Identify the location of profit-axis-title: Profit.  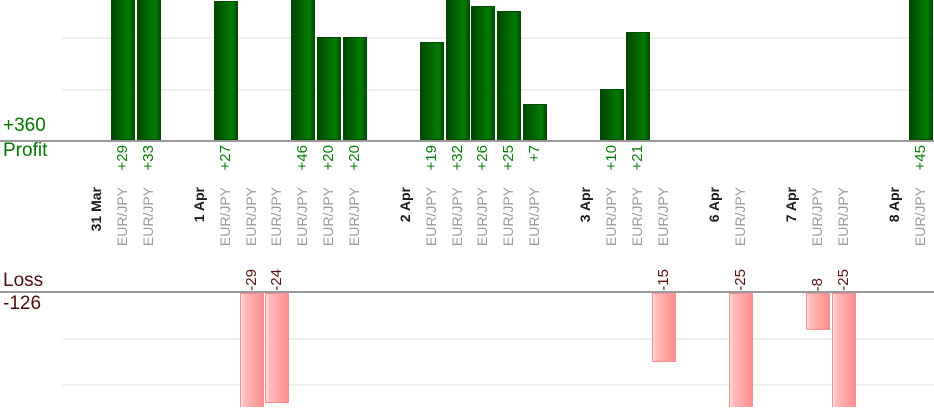
(25, 150).